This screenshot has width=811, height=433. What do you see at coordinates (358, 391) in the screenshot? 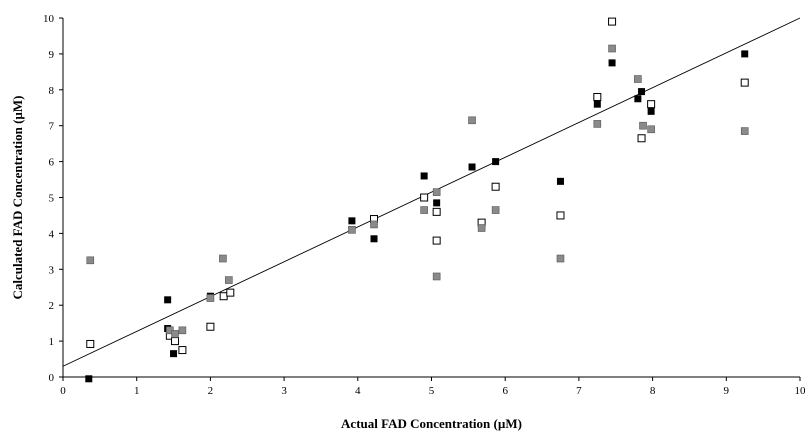
I see `x-tick-label: 4` at bounding box center [358, 391].